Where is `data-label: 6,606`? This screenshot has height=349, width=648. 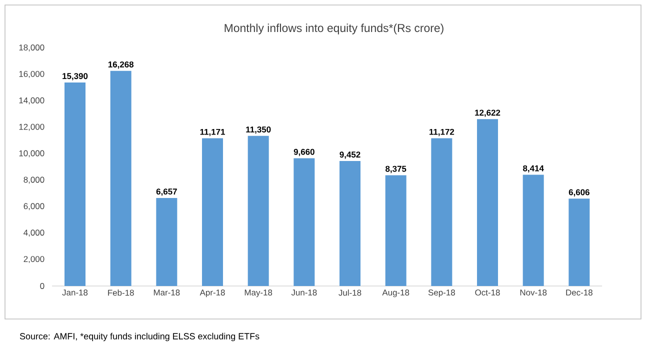
data-label: 6,606 is located at coordinates (579, 192).